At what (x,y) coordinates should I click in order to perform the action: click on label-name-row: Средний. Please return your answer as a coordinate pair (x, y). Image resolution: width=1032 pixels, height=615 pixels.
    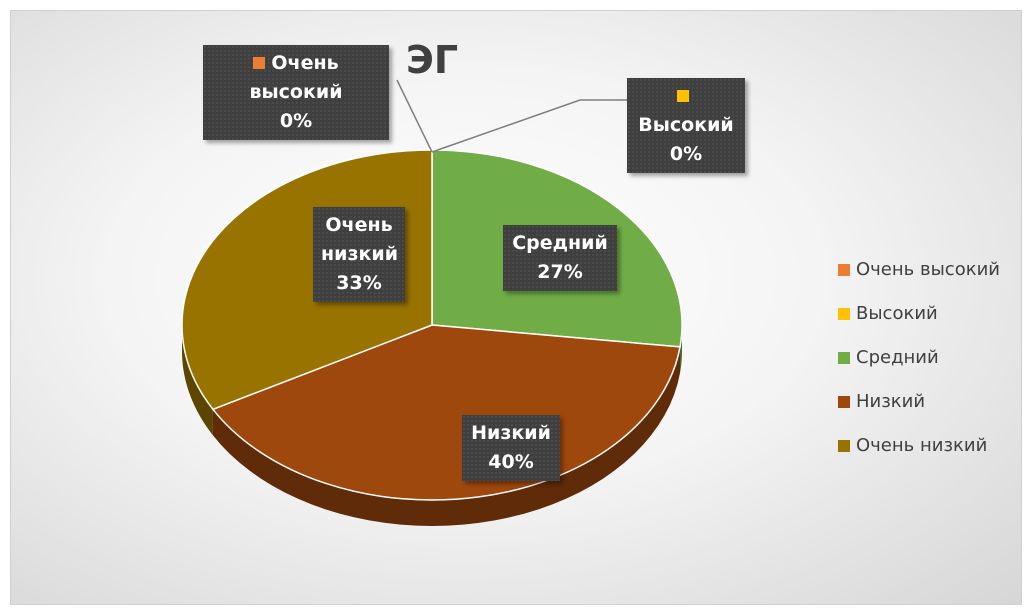
    Looking at the image, I should click on (560, 243).